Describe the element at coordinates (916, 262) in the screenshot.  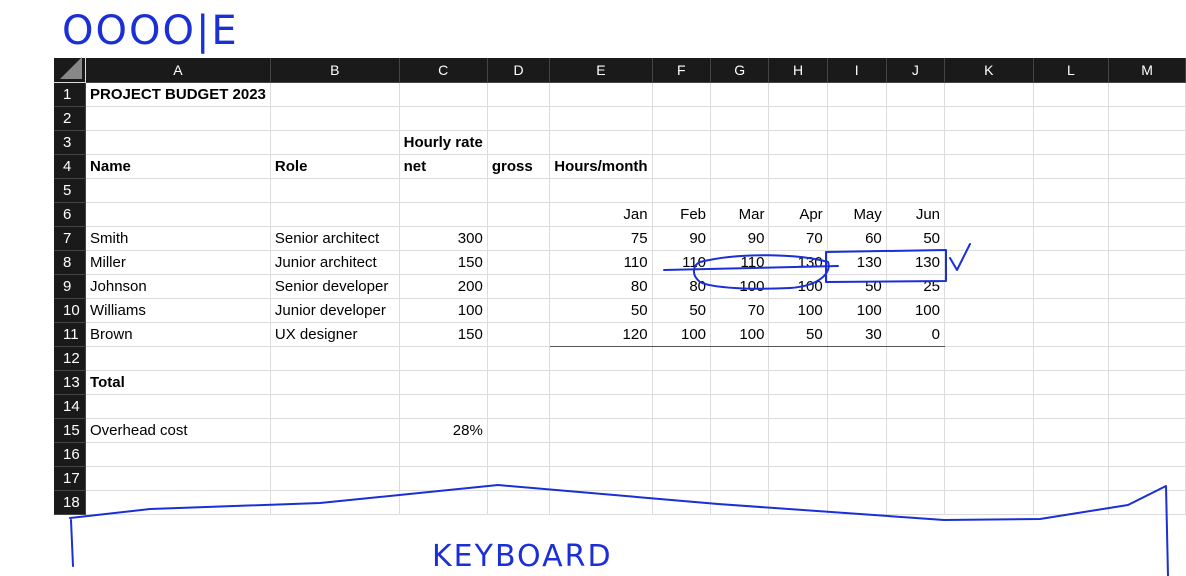
I see `cell-hours: 130` at that location.